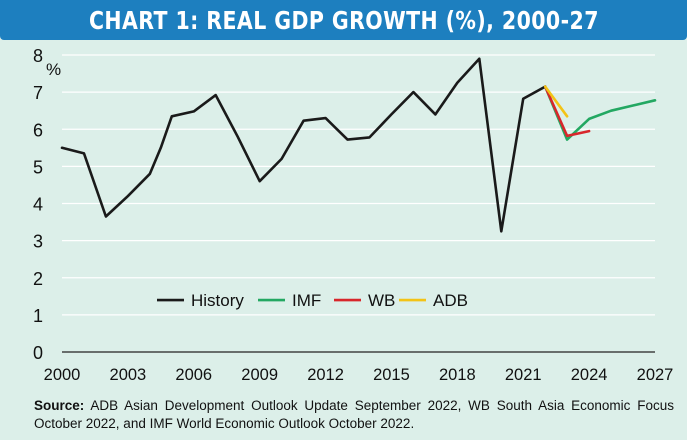 The image size is (687, 440). Describe the element at coordinates (38, 316) in the screenshot. I see `y-tick-label: 1` at that location.